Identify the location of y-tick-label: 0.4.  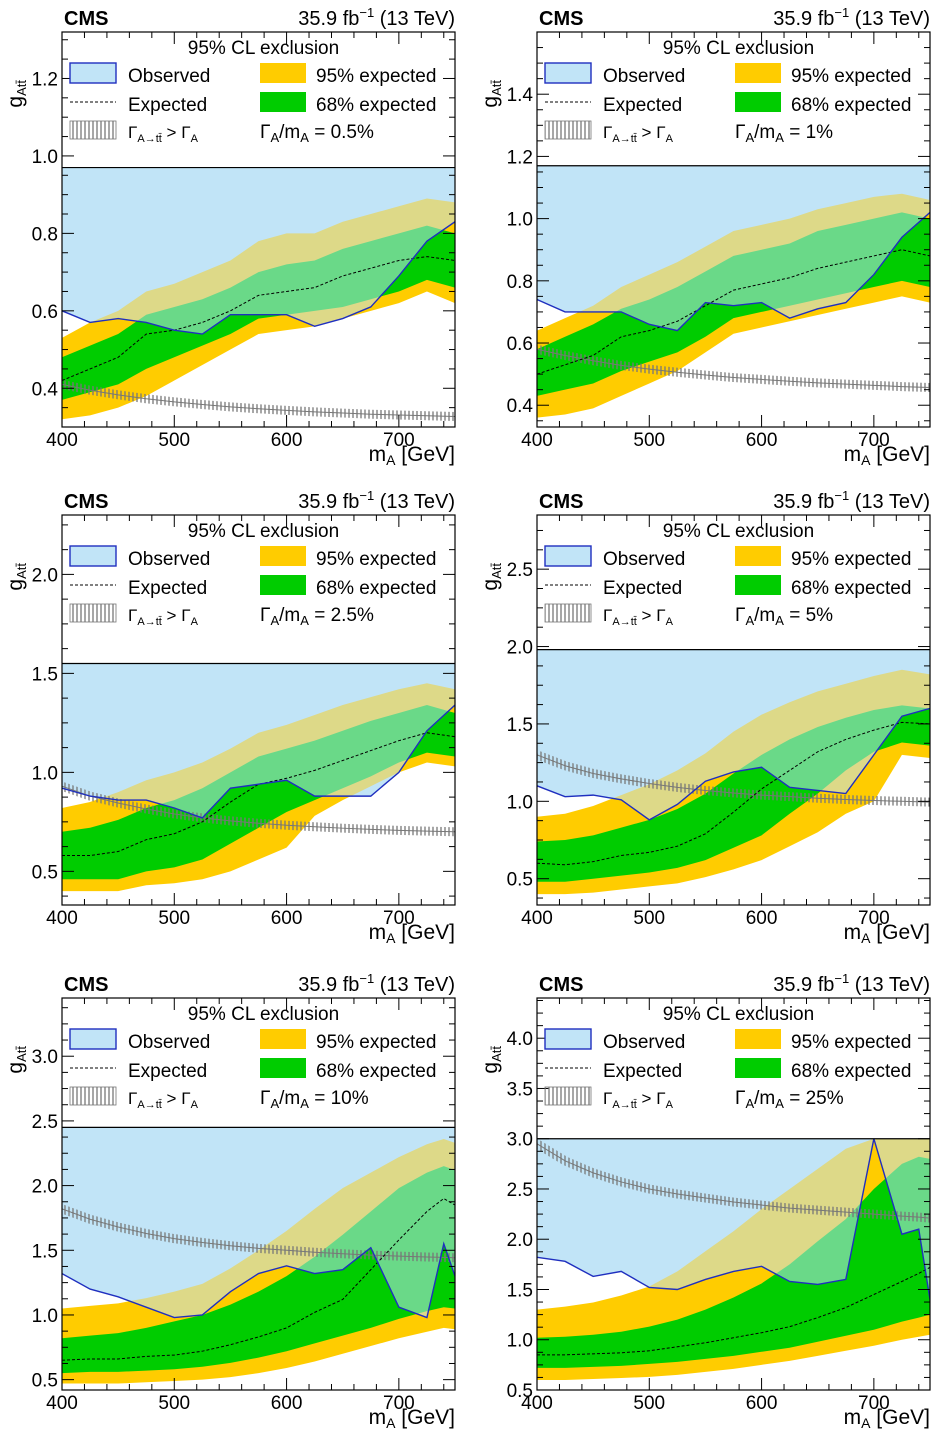
(520, 406).